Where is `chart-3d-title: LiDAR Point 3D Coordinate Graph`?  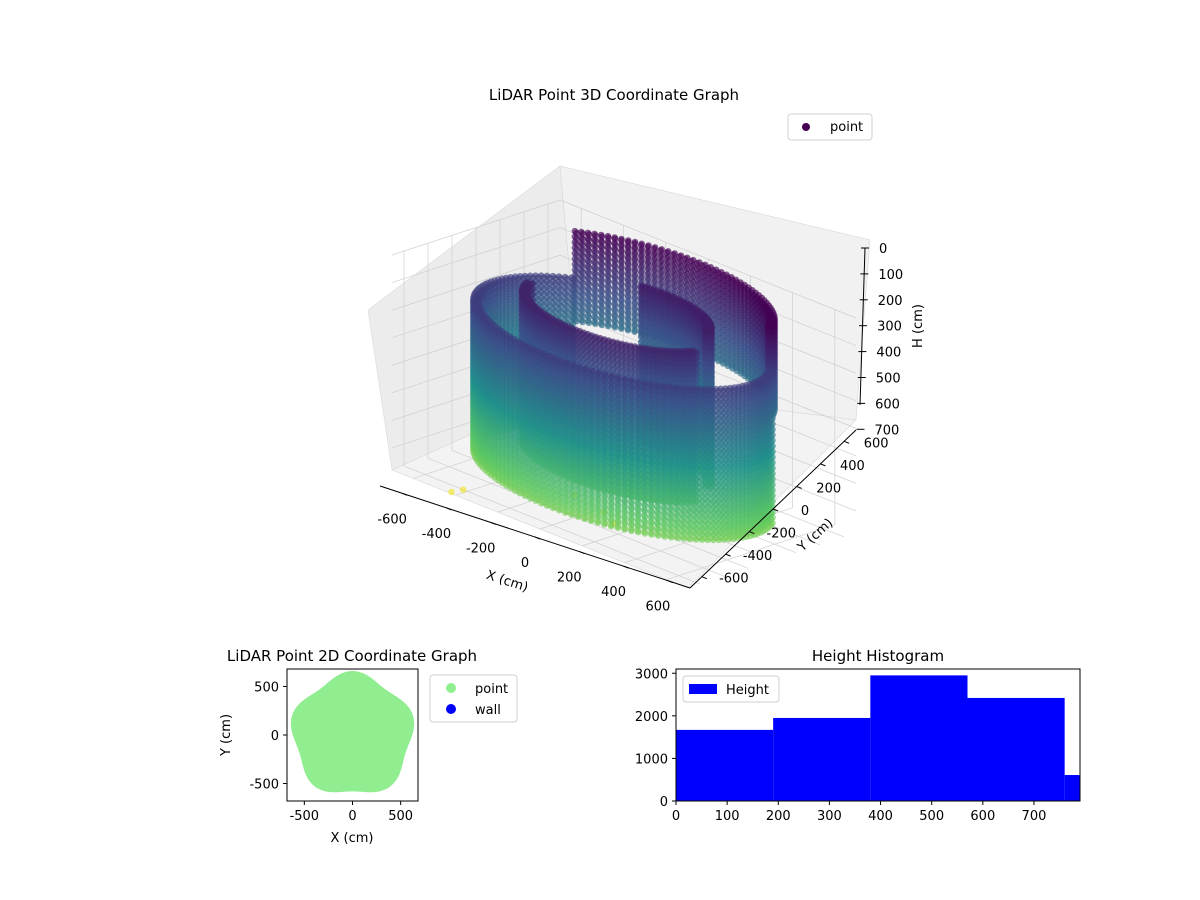
chart-3d-title: LiDAR Point 3D Coordinate Graph is located at coordinates (614, 95).